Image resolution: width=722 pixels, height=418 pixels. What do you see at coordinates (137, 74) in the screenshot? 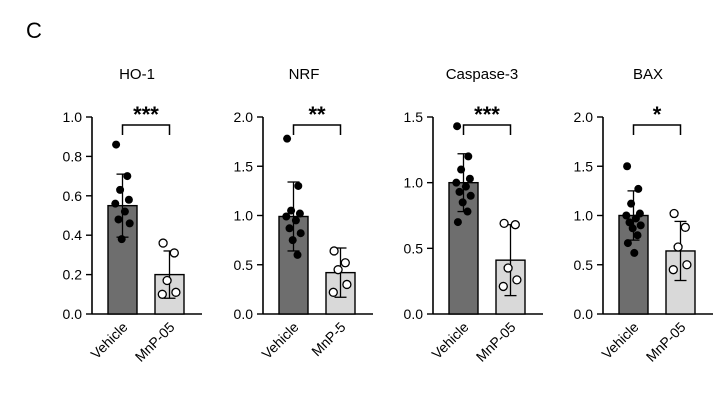
I see `chart-title: HO-1` at bounding box center [137, 74].